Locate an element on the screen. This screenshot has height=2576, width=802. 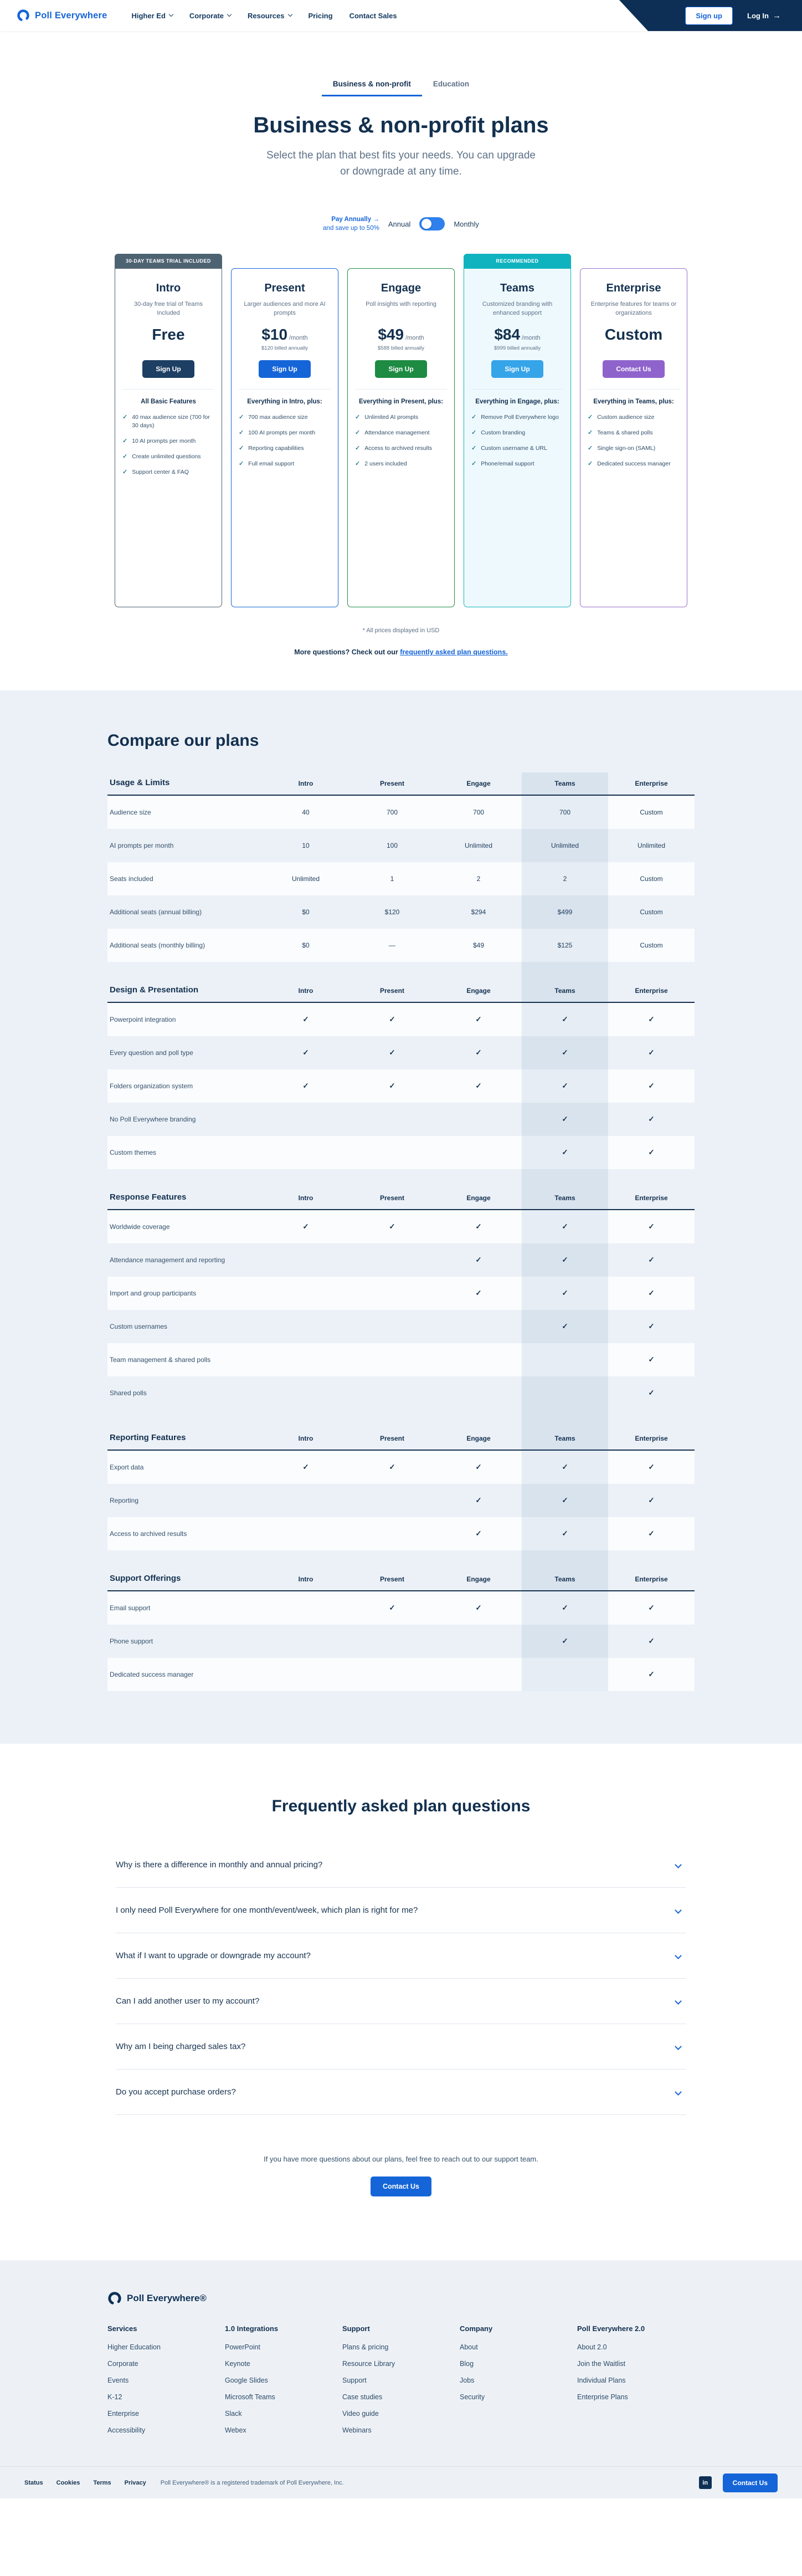
legal-contact-us-button: Contact Us is located at coordinates (750, 2482).